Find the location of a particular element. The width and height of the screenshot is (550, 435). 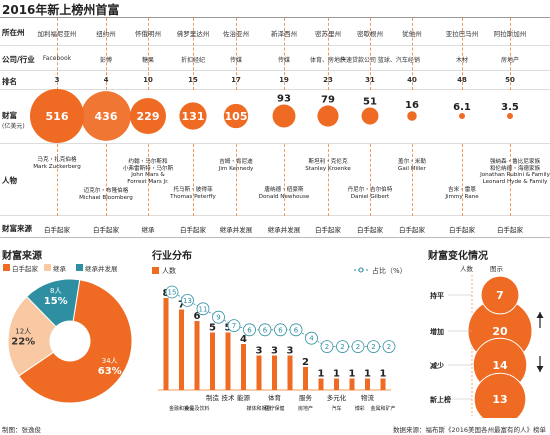

person-name-line: 约翰・马尔斯和 is located at coordinates (148, 162).